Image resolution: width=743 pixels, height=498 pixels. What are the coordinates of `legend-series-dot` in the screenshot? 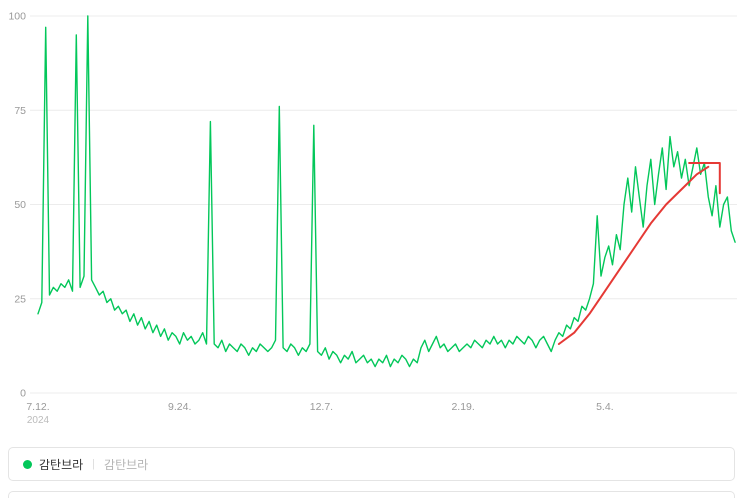 It's located at (27, 464).